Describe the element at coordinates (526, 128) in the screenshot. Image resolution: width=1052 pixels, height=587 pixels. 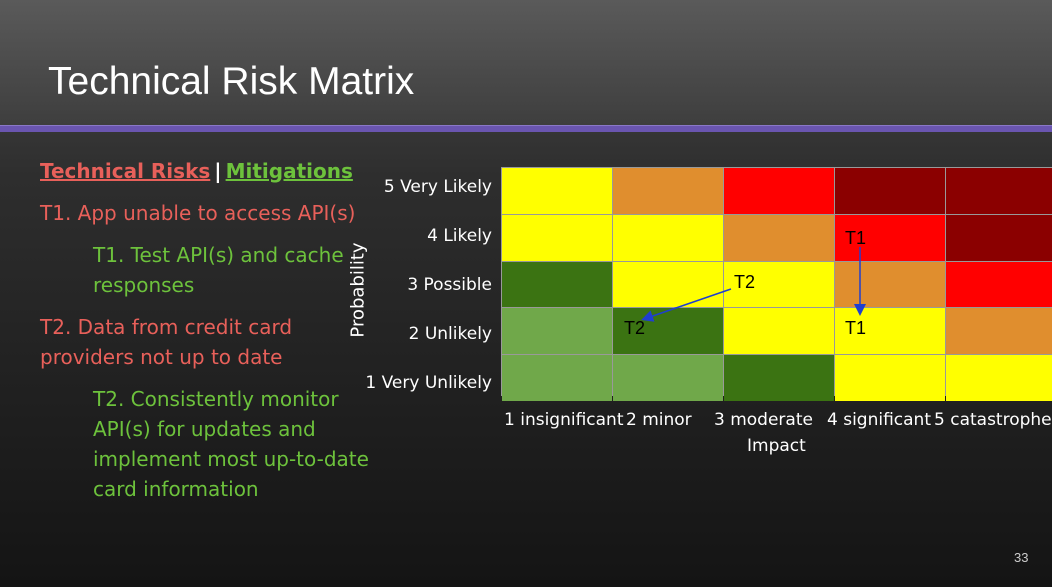
I see `title-divider` at that location.